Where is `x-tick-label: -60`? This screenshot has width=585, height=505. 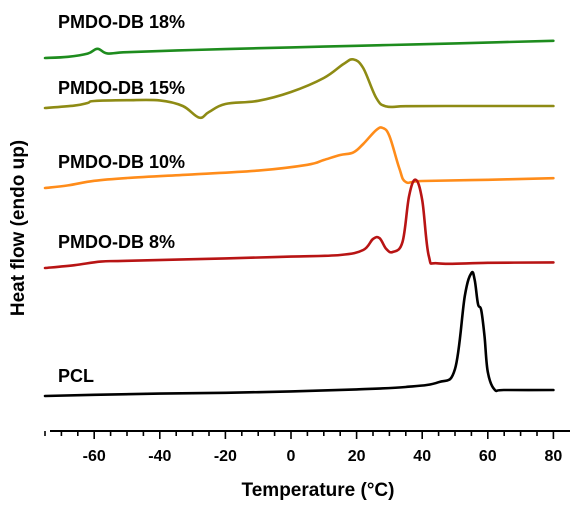 x-tick-label: -60 is located at coordinates (94, 456).